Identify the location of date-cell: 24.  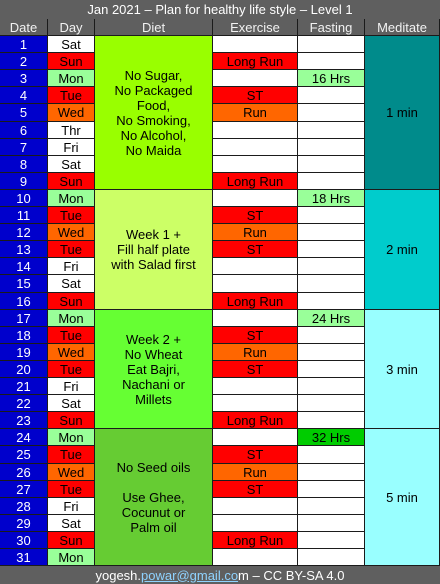
(24, 437).